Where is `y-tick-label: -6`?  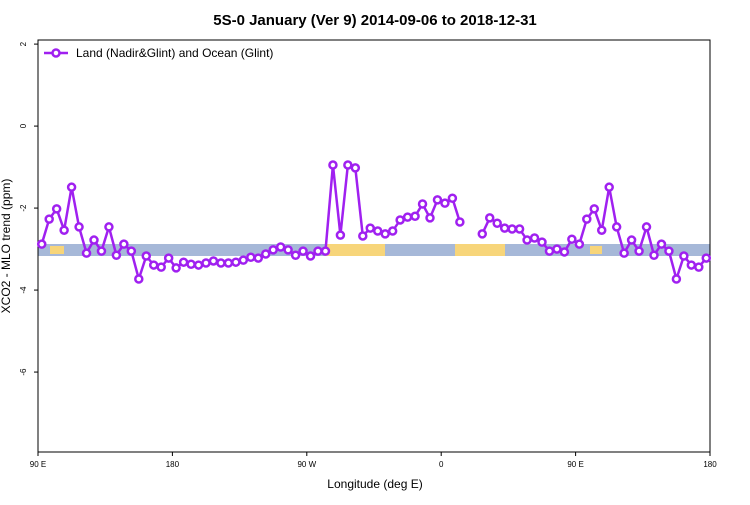 y-tick-label: -6 is located at coordinates (23, 372).